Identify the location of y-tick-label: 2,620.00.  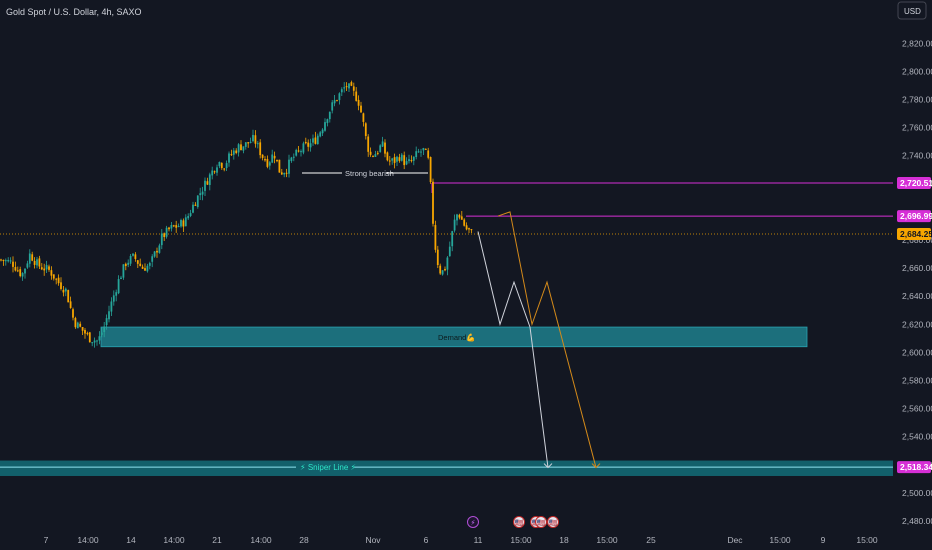
(917, 324).